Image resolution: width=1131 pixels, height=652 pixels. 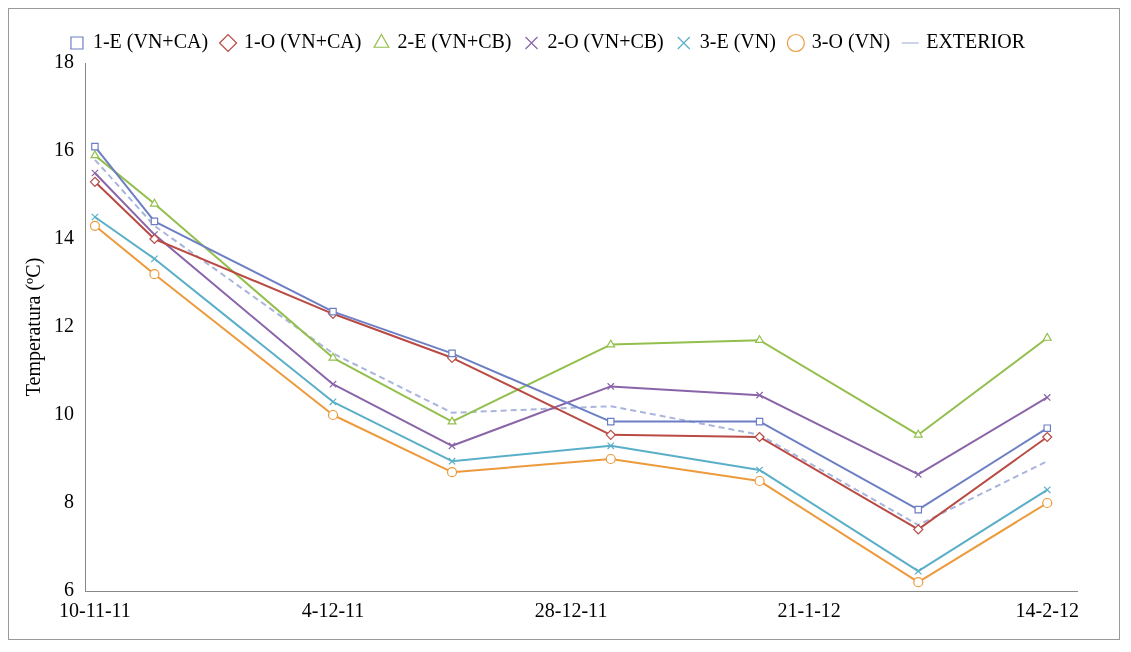 What do you see at coordinates (809, 610) in the screenshot?
I see `x-tick-label: 21-1-12` at bounding box center [809, 610].